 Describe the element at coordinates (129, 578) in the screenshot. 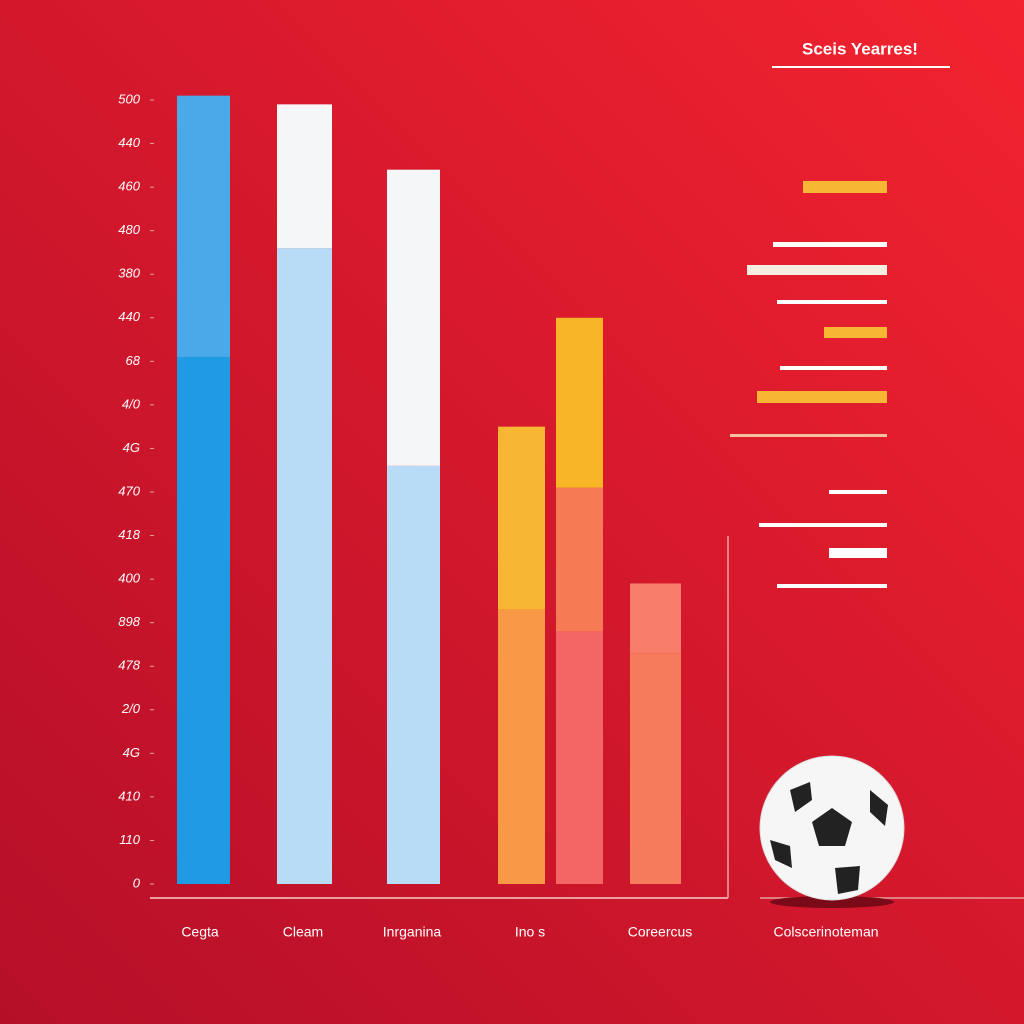

I see `y-tick-label: 400` at that location.